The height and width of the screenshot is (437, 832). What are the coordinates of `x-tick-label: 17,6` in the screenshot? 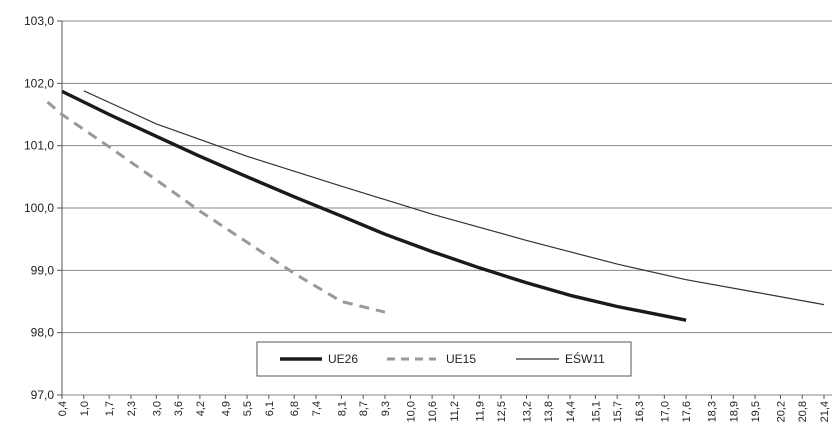 It's located at (687, 411).